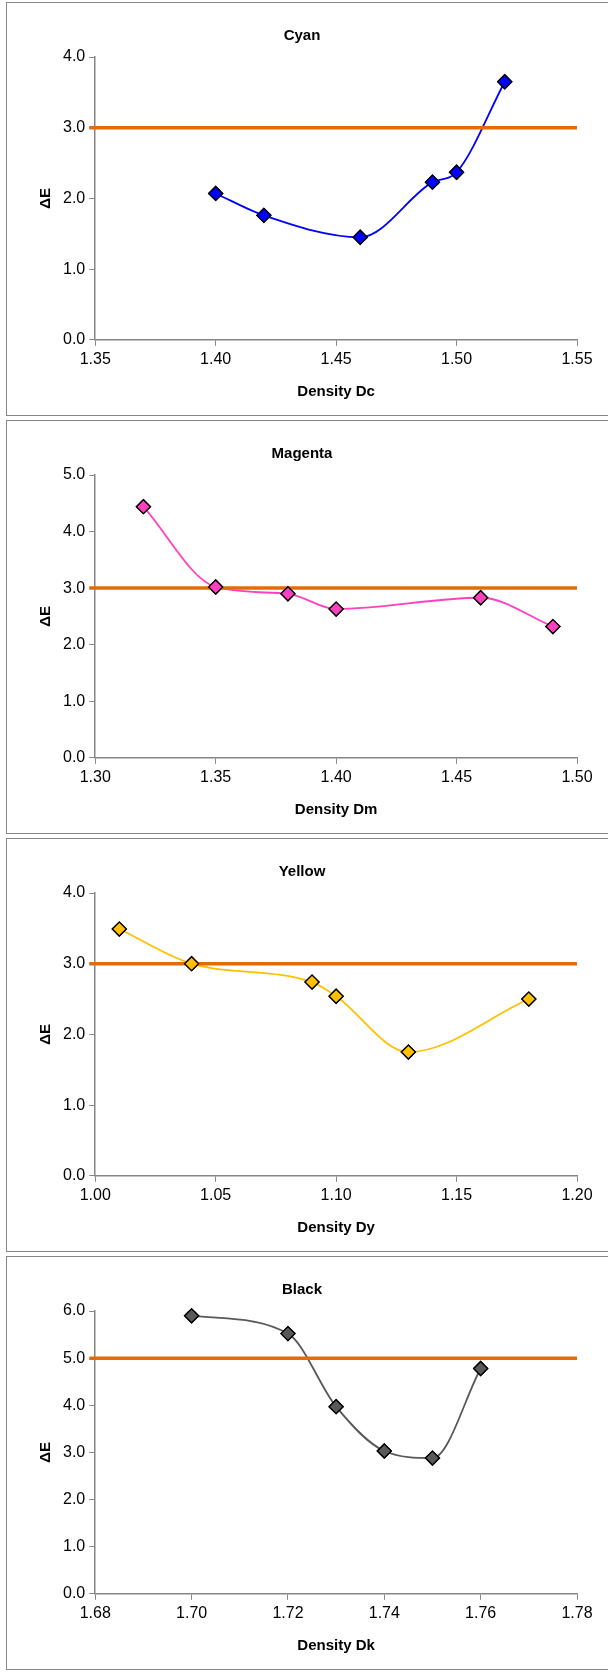 The width and height of the screenshot is (608, 1680). Describe the element at coordinates (336, 1194) in the screenshot. I see `x-tick-label: 1.10` at that location.